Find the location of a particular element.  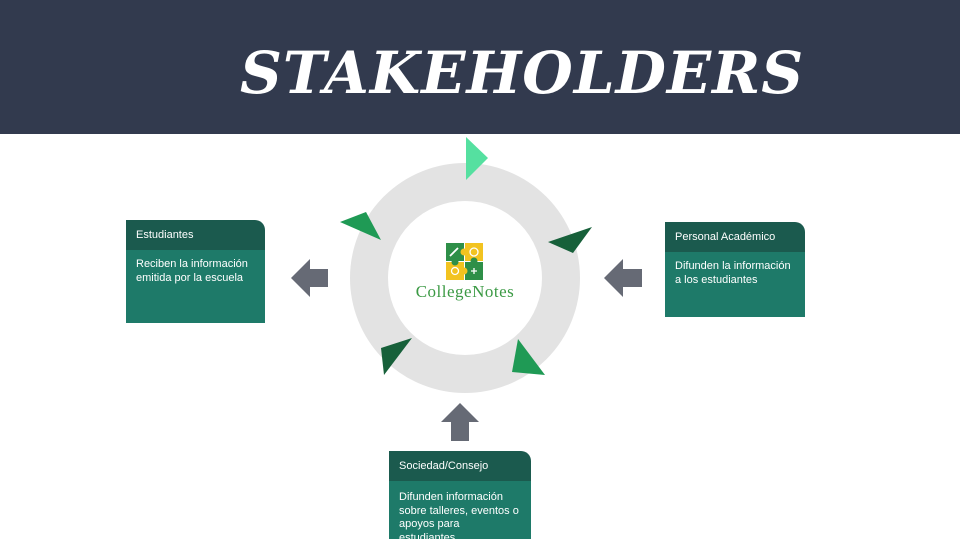

stakeholder-title: Sociedad/Consejo is located at coordinates (460, 466).